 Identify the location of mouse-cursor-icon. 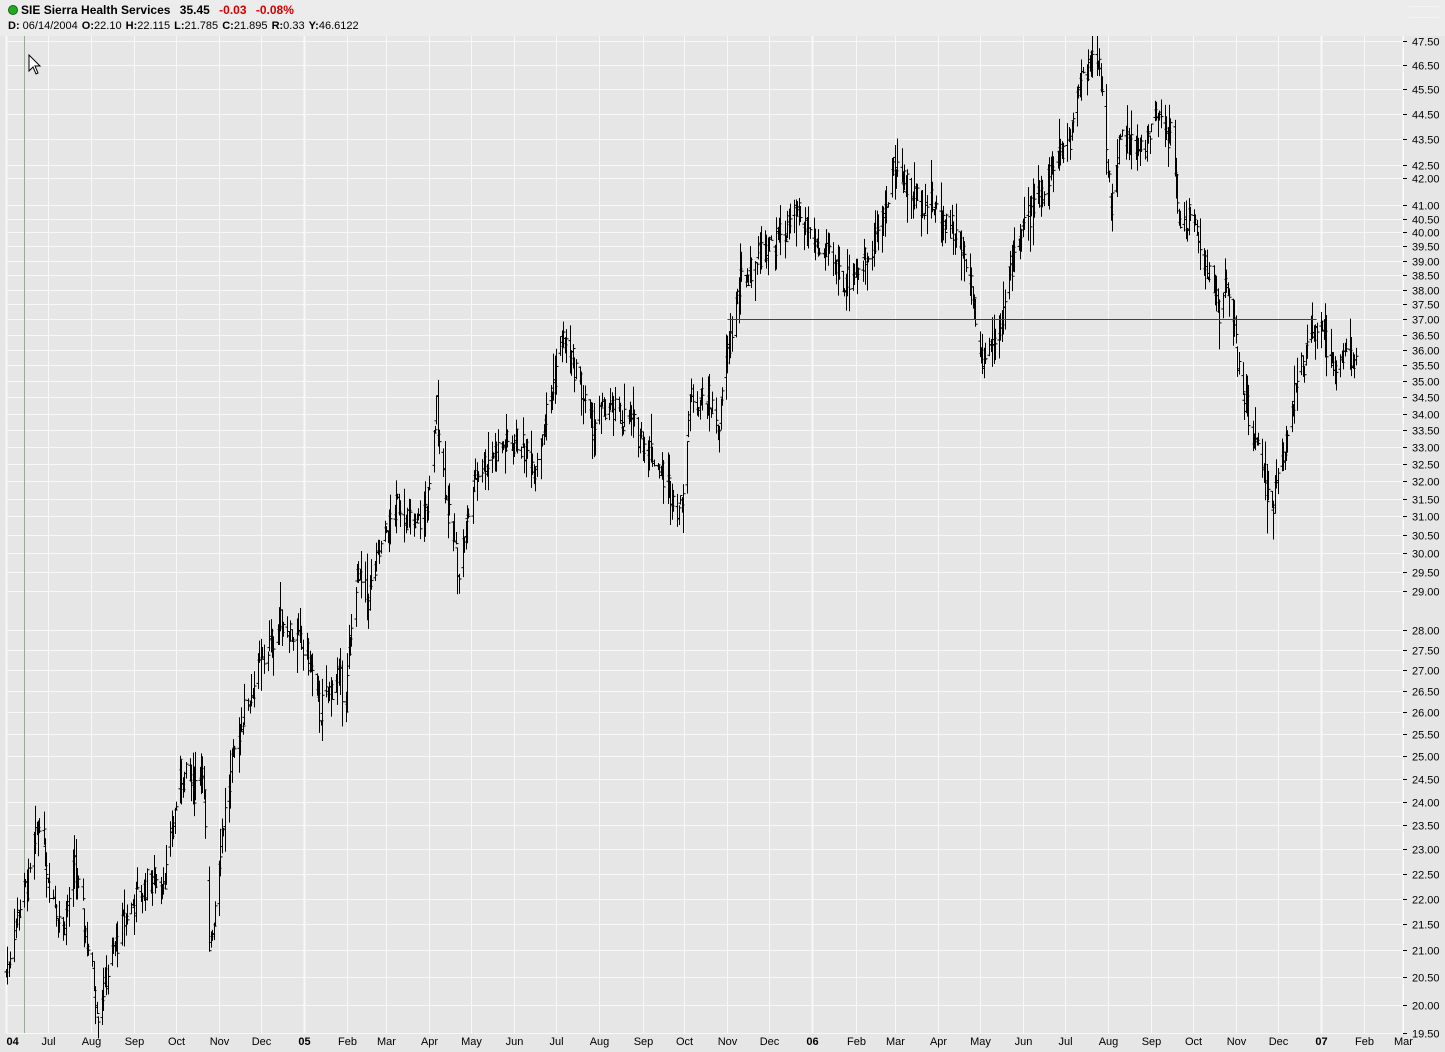
(35, 64).